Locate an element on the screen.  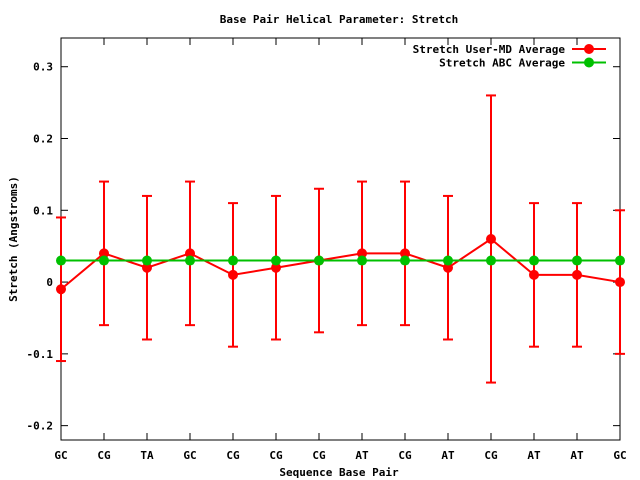
legend-label: Stretch User-MD Average is located at coordinates (489, 49).